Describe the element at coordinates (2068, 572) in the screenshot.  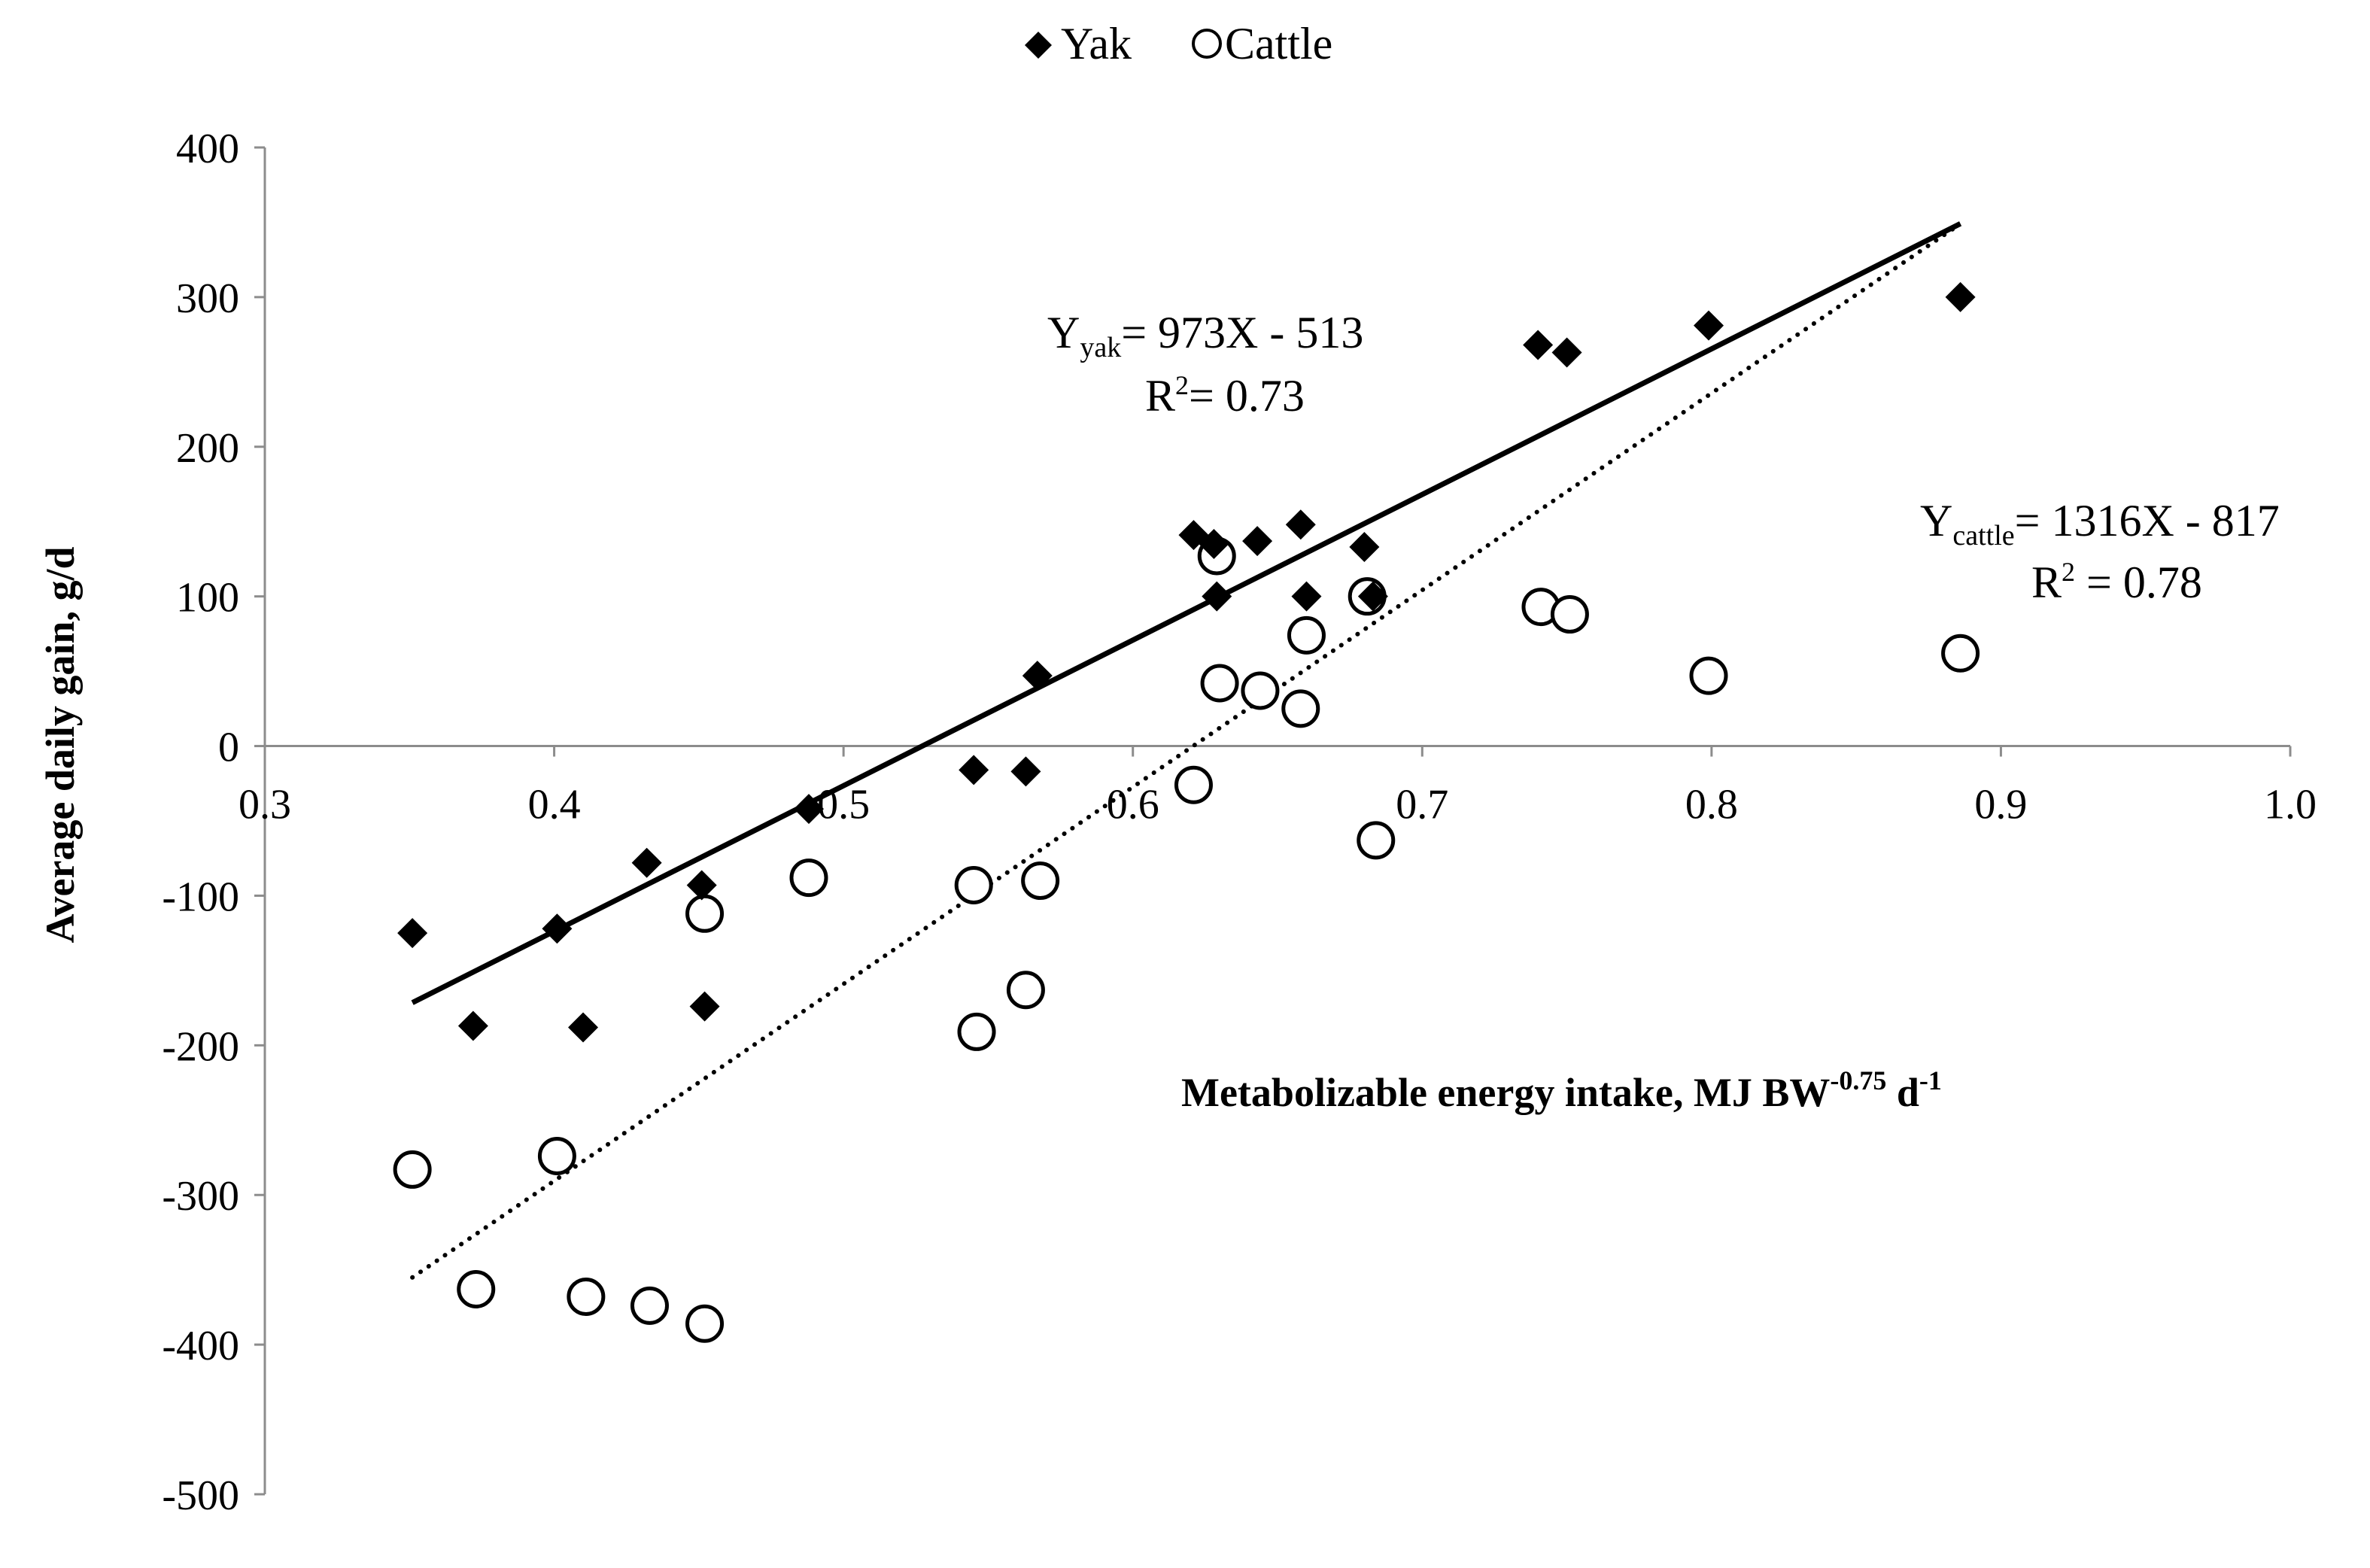
I see `cattle-r2-sup: 2` at that location.